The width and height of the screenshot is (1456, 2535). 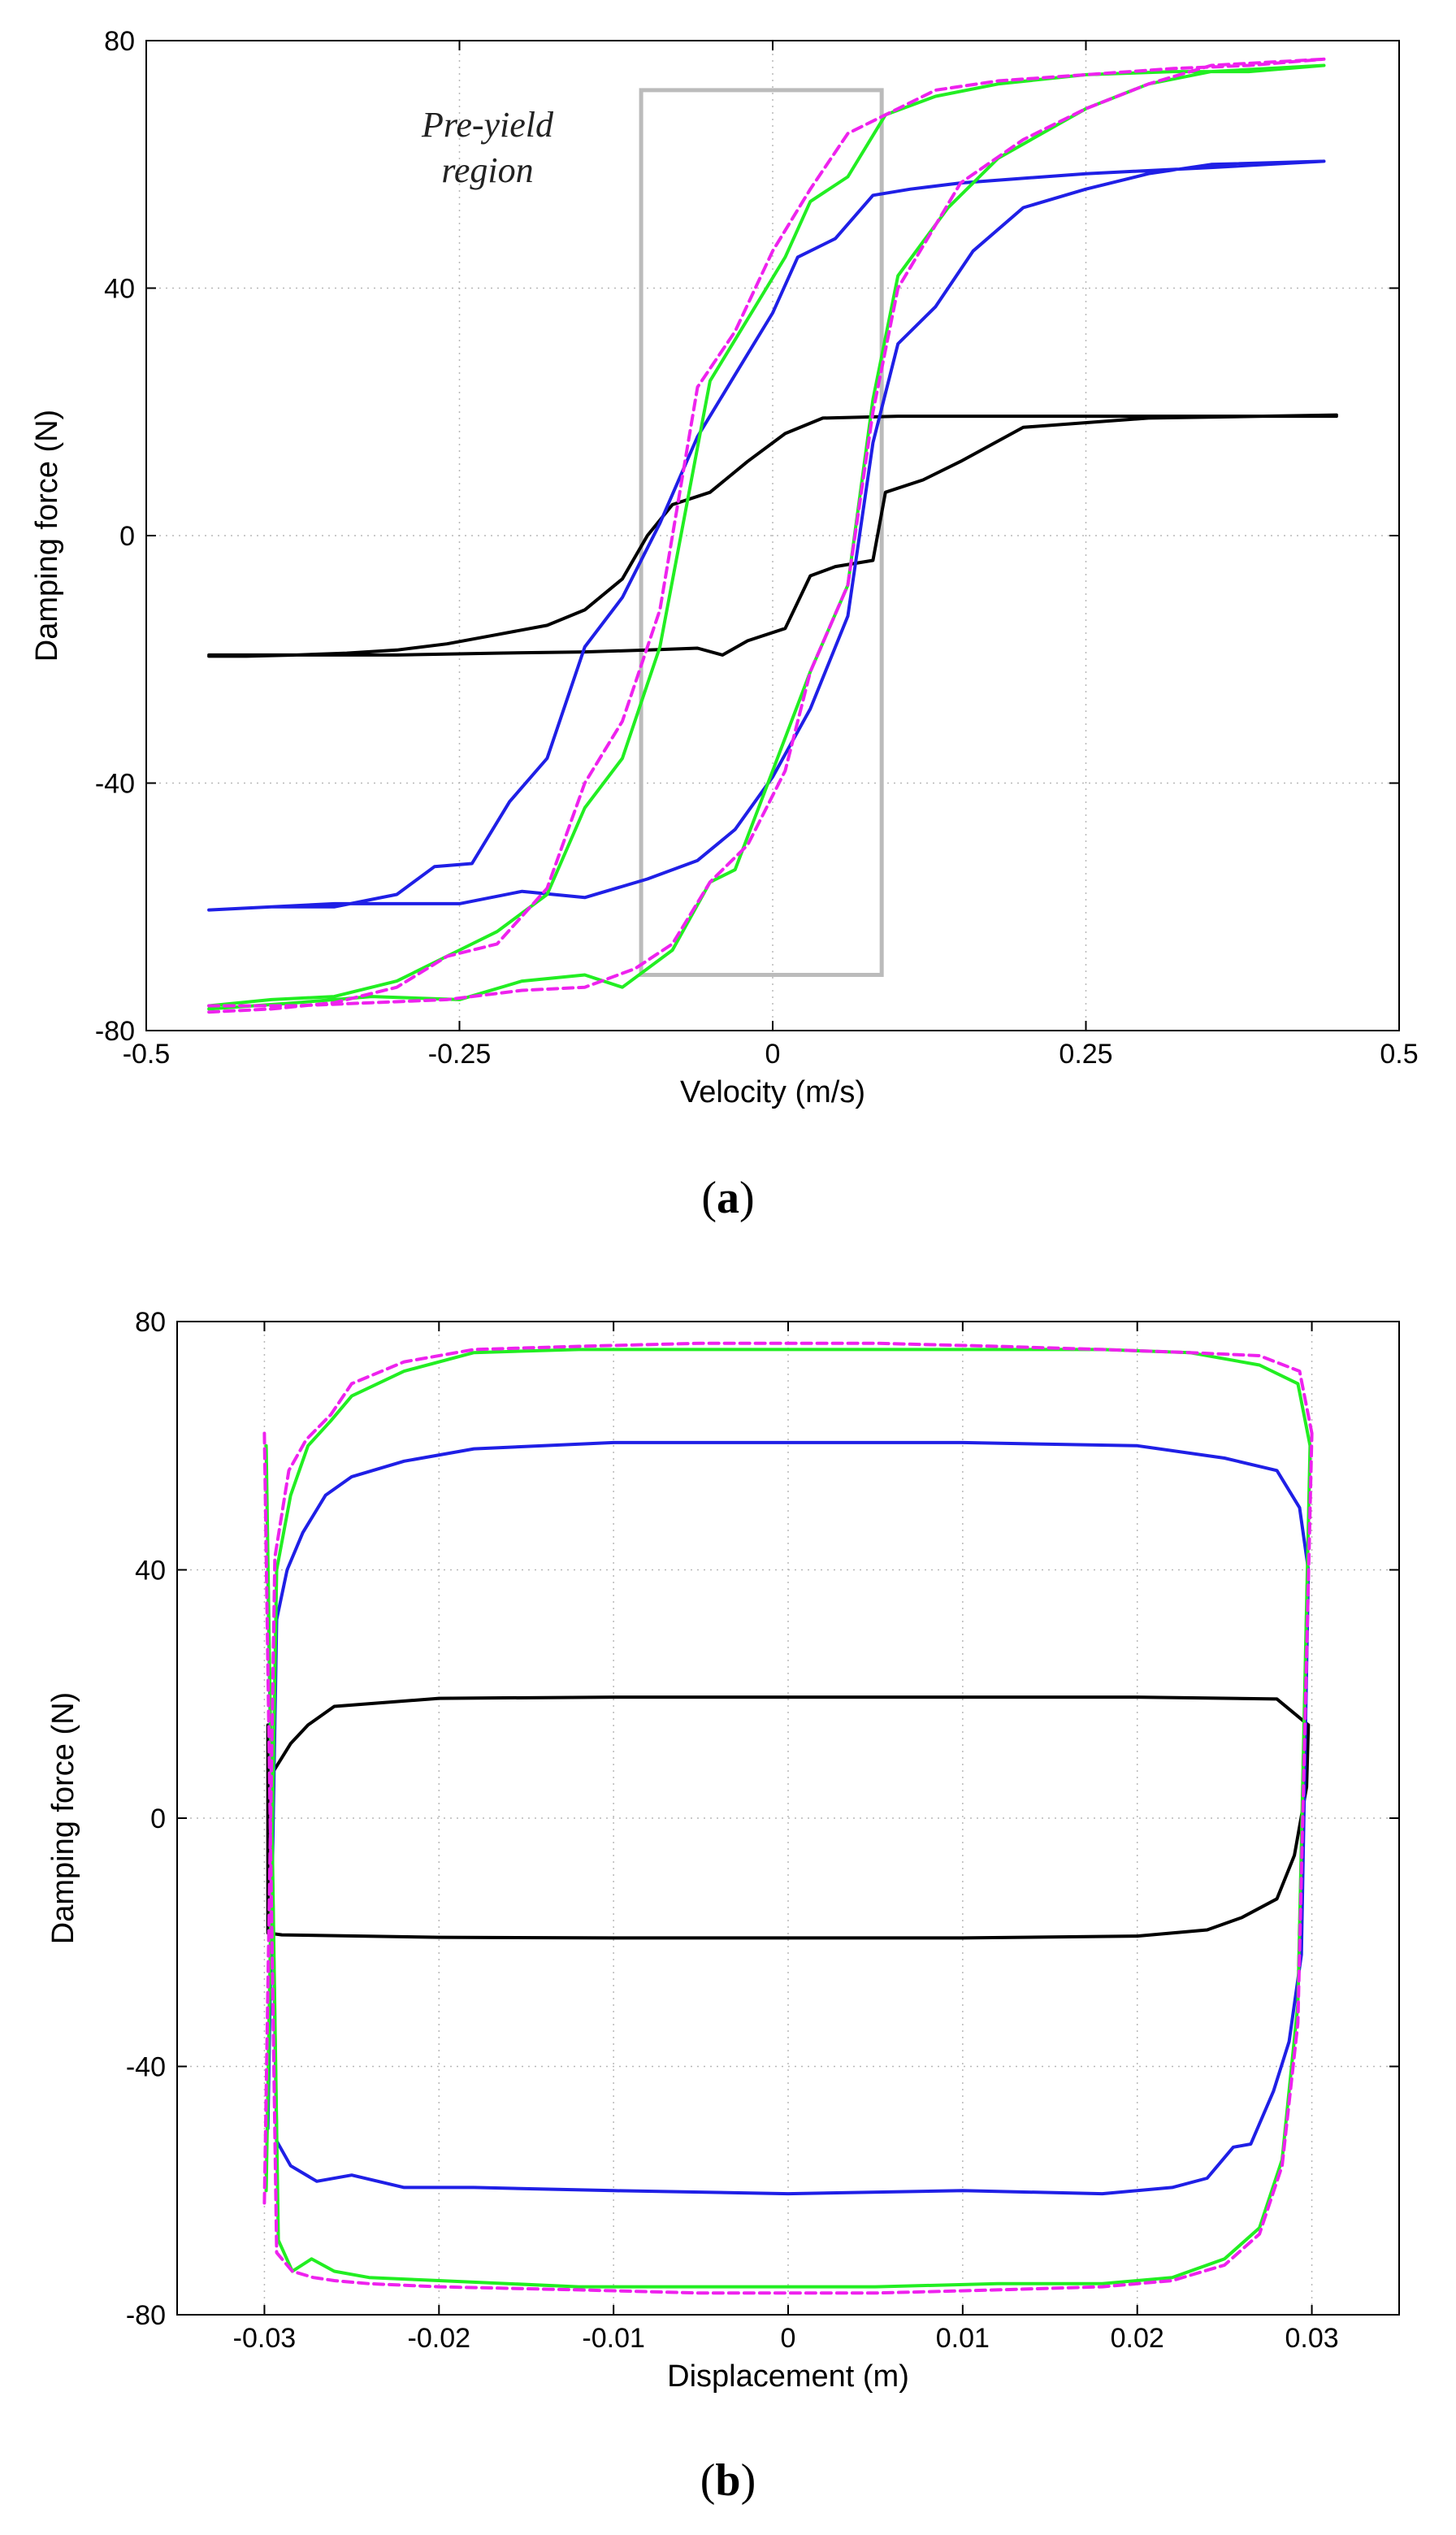 What do you see at coordinates (1137, 2338) in the screenshot?
I see `x-tick-label: 0.02` at bounding box center [1137, 2338].